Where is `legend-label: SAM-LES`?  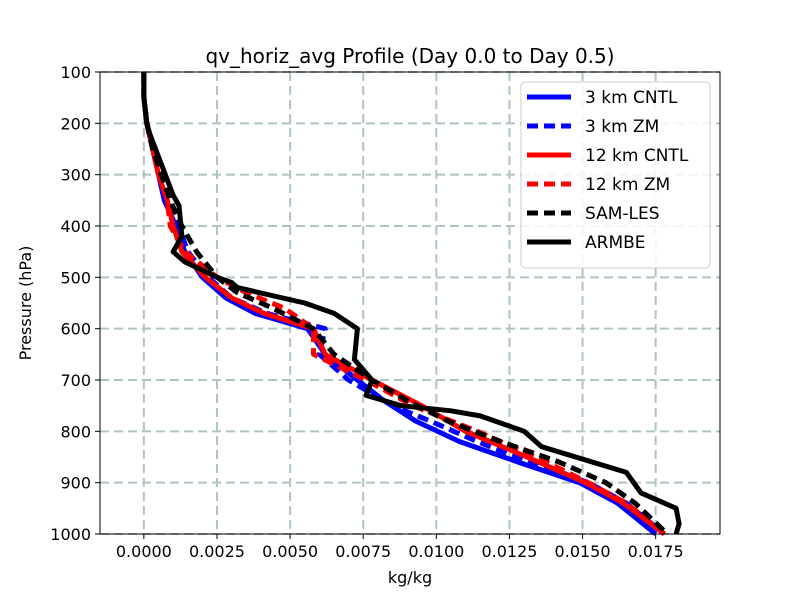
legend-label: SAM-LES is located at coordinates (622, 214).